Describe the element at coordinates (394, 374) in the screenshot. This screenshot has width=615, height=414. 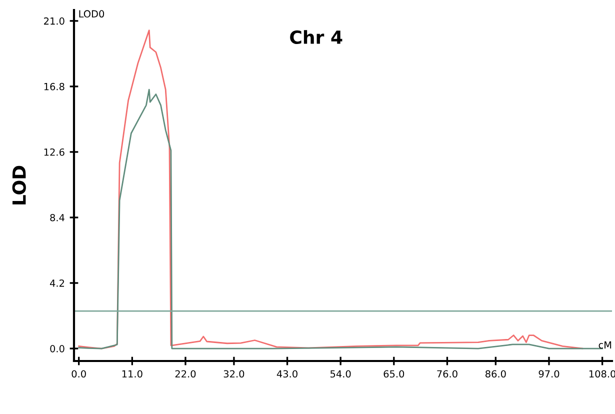
I see `x-tick-label: 65.0` at that location.